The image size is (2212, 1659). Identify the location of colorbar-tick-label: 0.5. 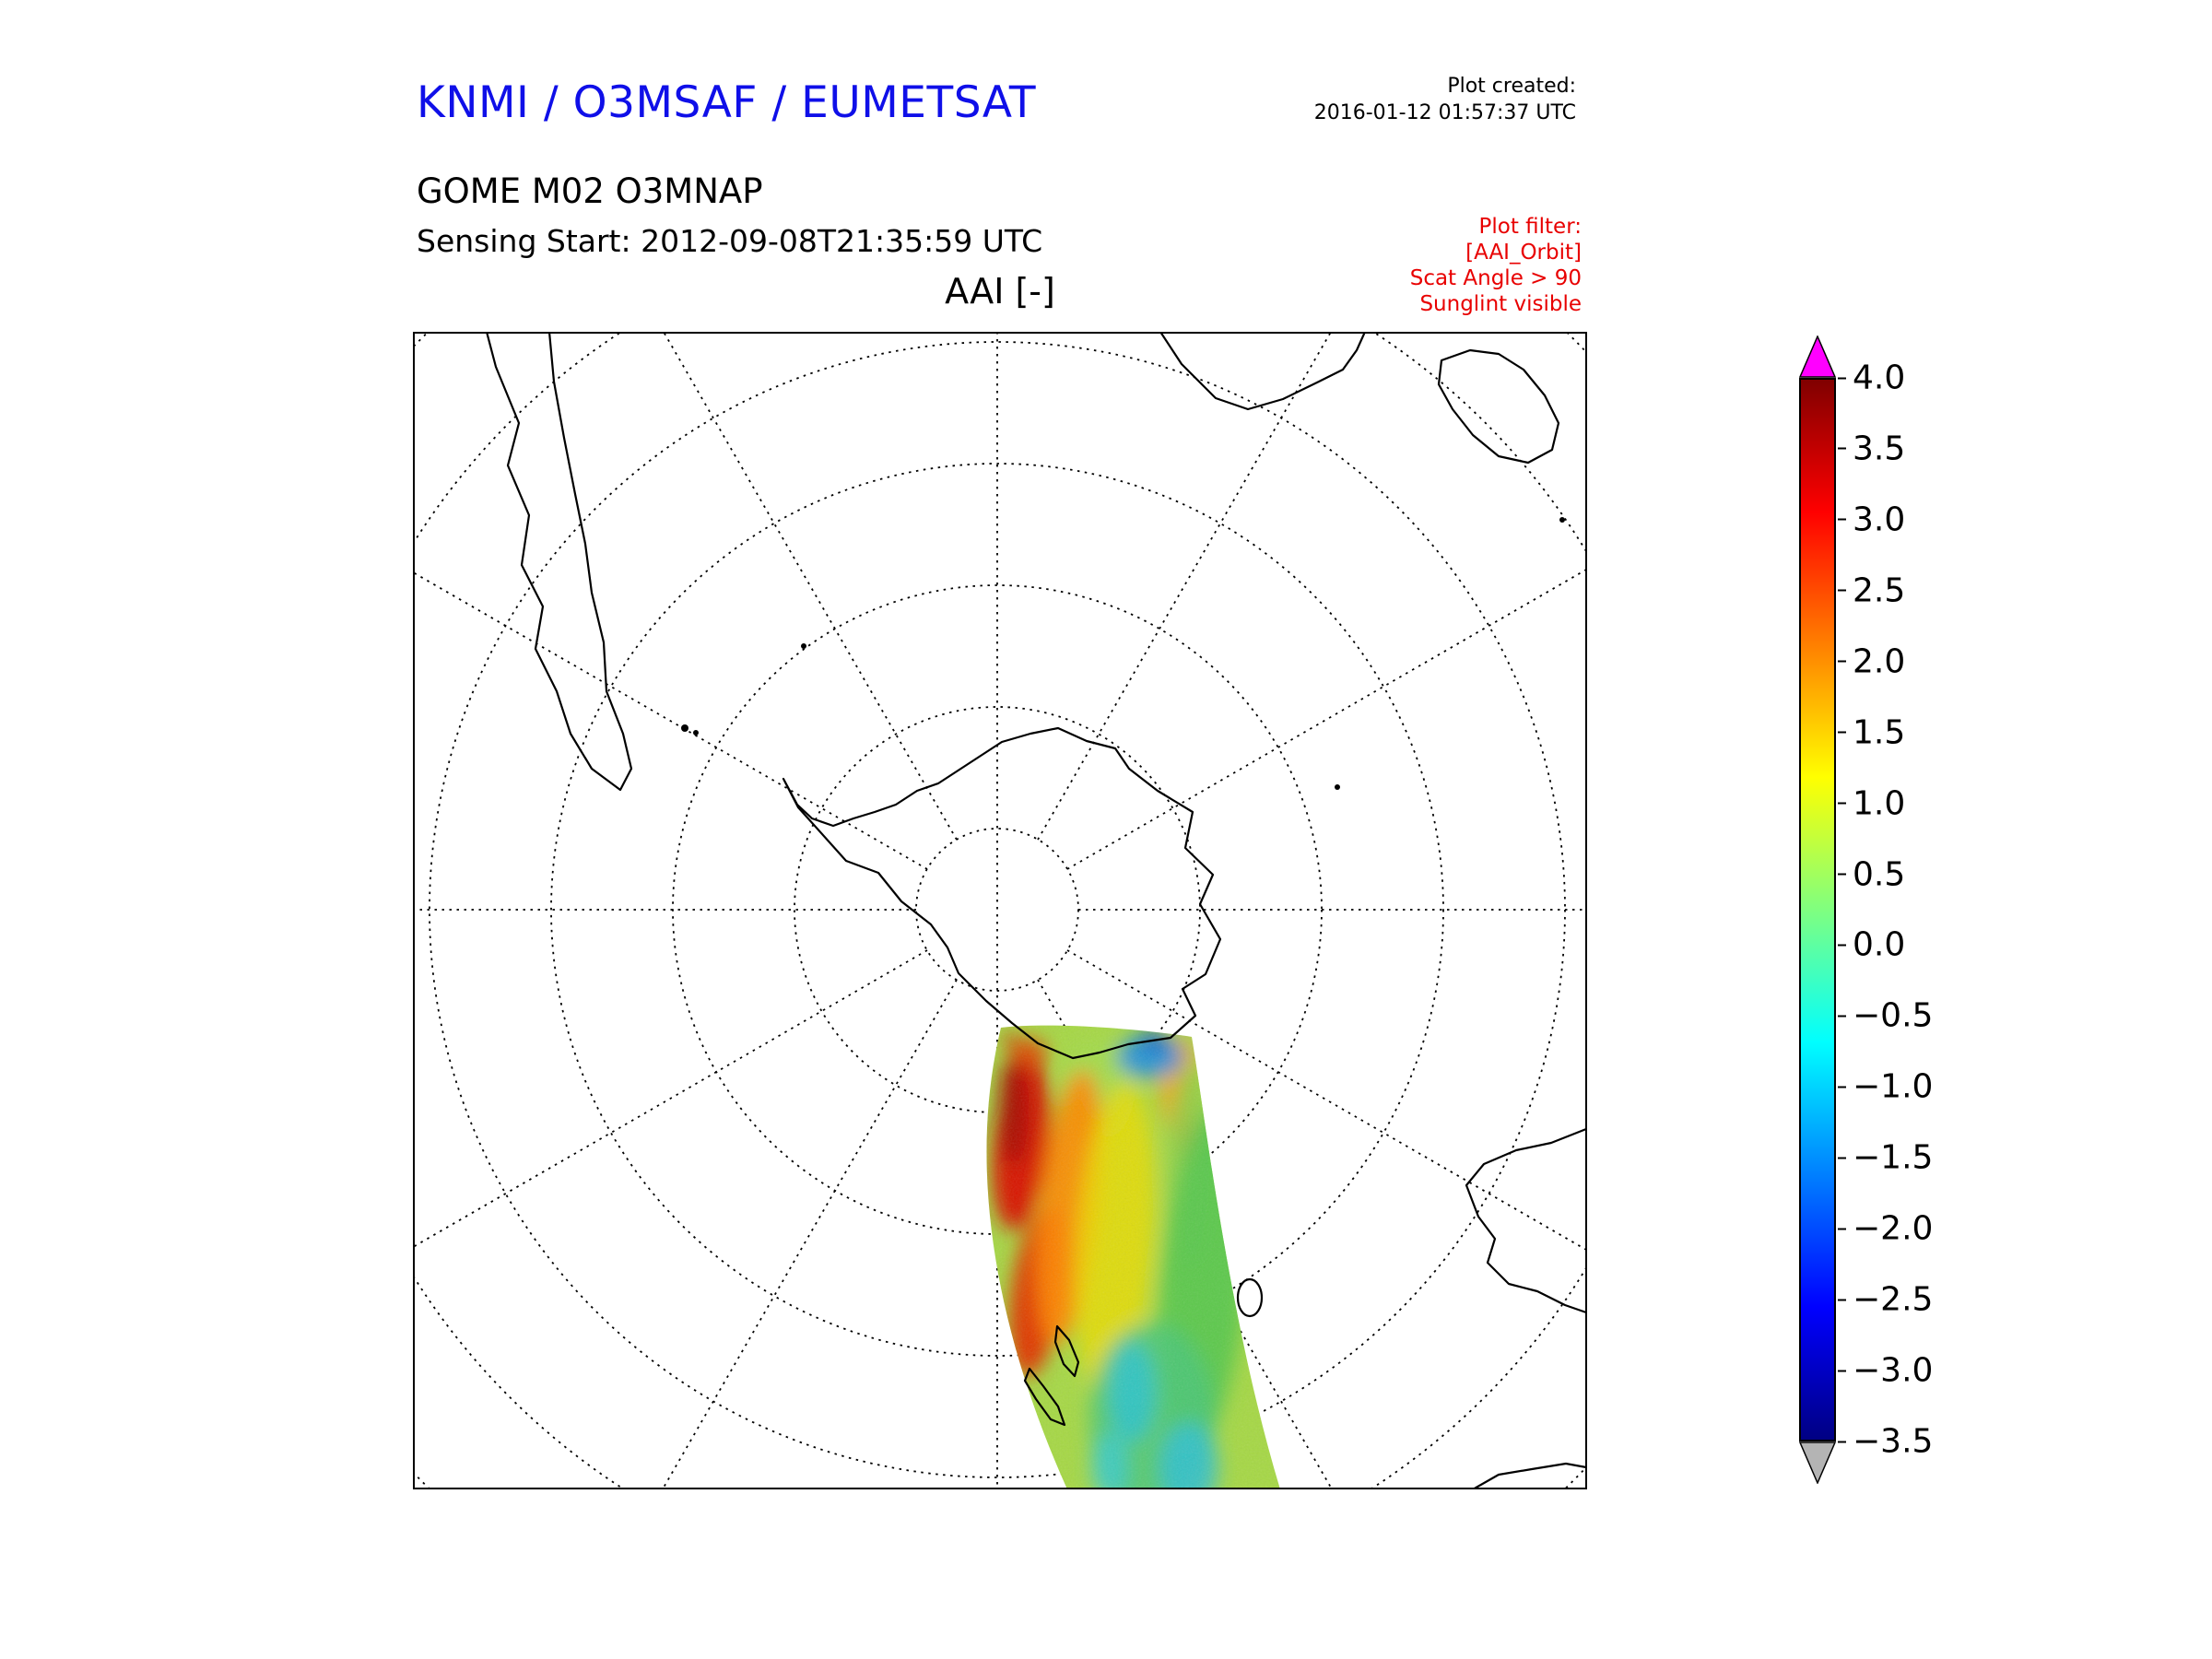
(1879, 874).